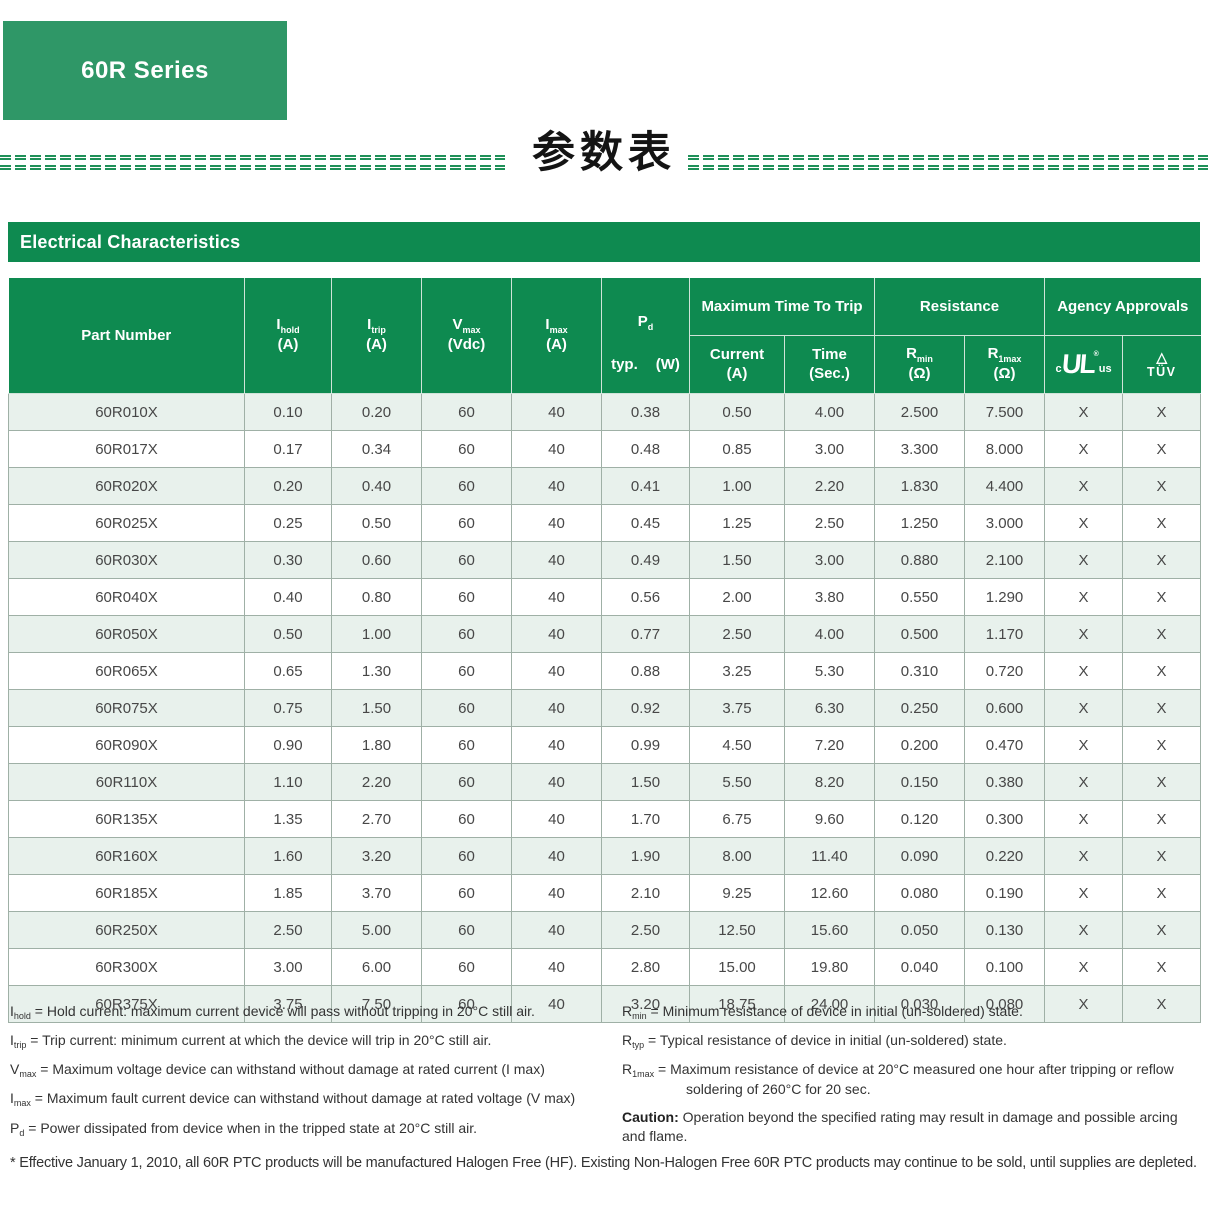  Describe the element at coordinates (920, 893) in the screenshot. I see `value-cell: 0.080` at that location.